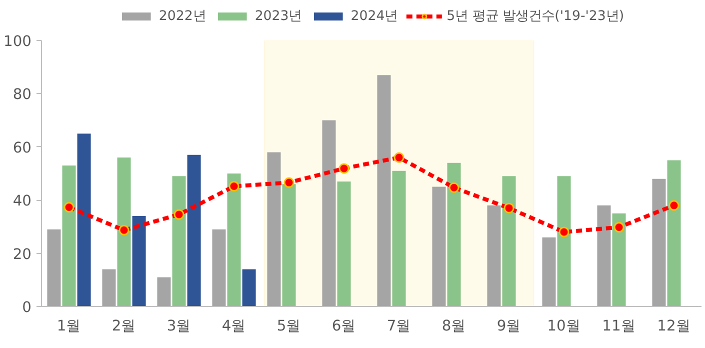  I want to click on x-tick-label: 4월, so click(234, 326).